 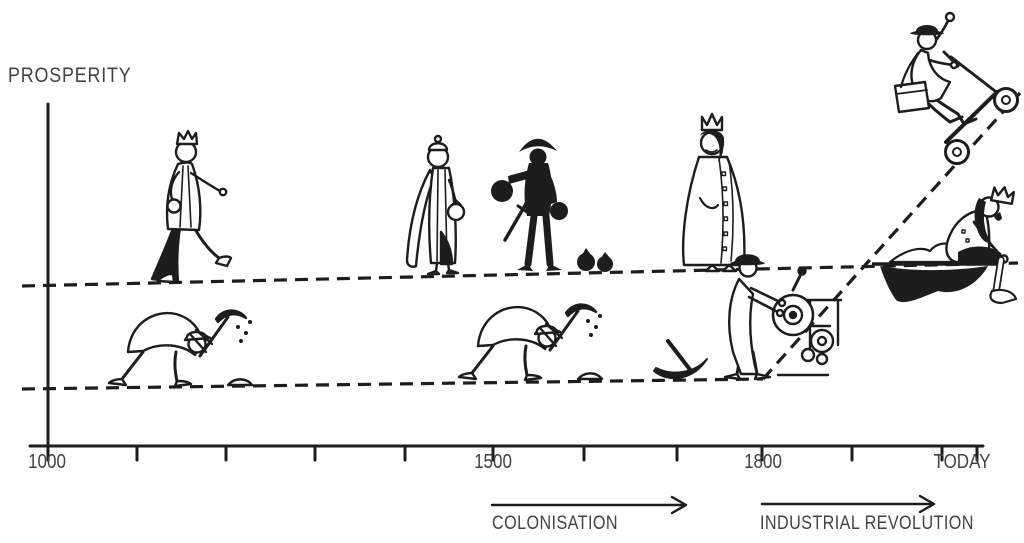 What do you see at coordinates (493, 462) in the screenshot?
I see `x-tick-label-1500: 1500` at bounding box center [493, 462].